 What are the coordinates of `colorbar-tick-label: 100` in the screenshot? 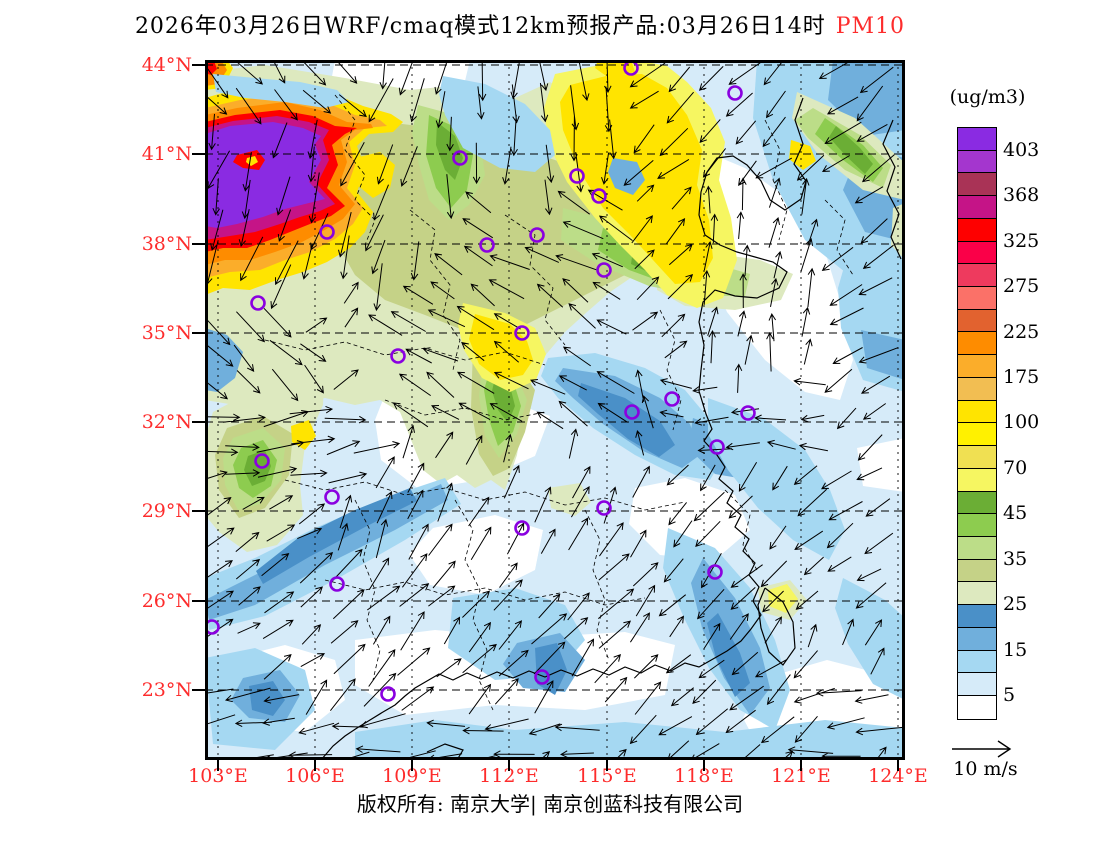 It's located at (1021, 422).